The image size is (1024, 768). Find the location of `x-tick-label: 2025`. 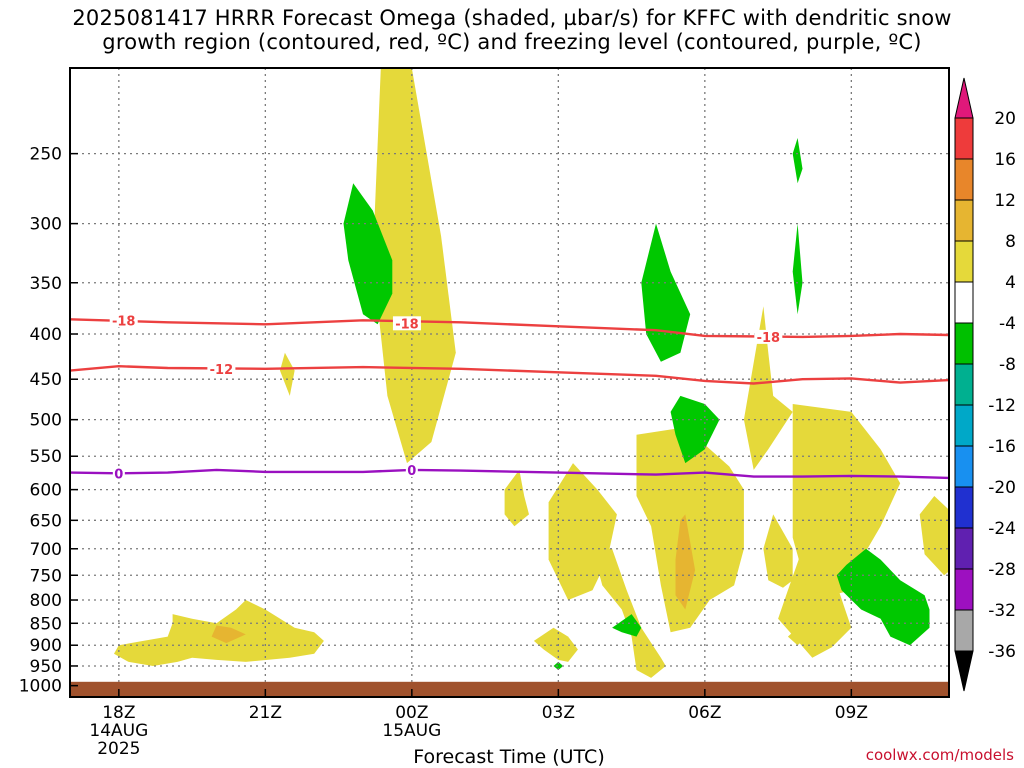

x-tick-label: 2025 is located at coordinates (118, 749).